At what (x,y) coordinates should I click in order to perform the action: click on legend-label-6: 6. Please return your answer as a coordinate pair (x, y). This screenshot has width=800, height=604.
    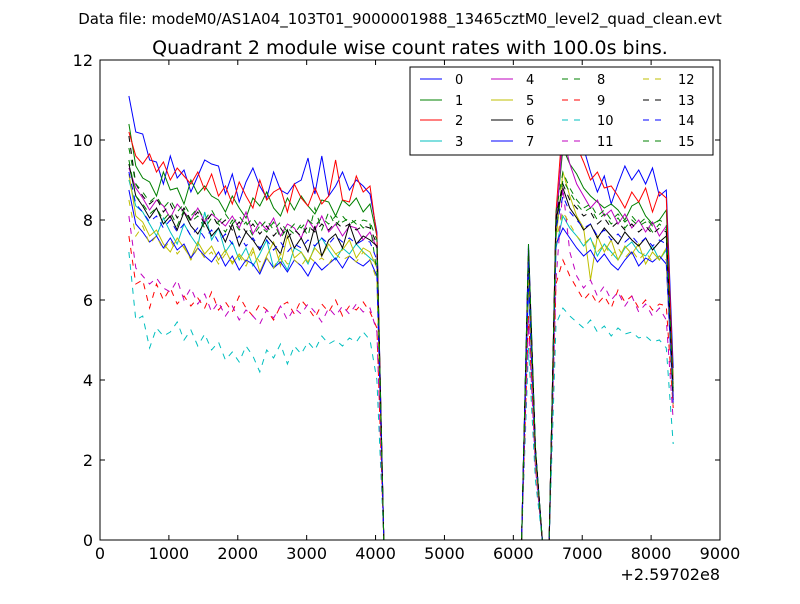
    Looking at the image, I should click on (530, 121).